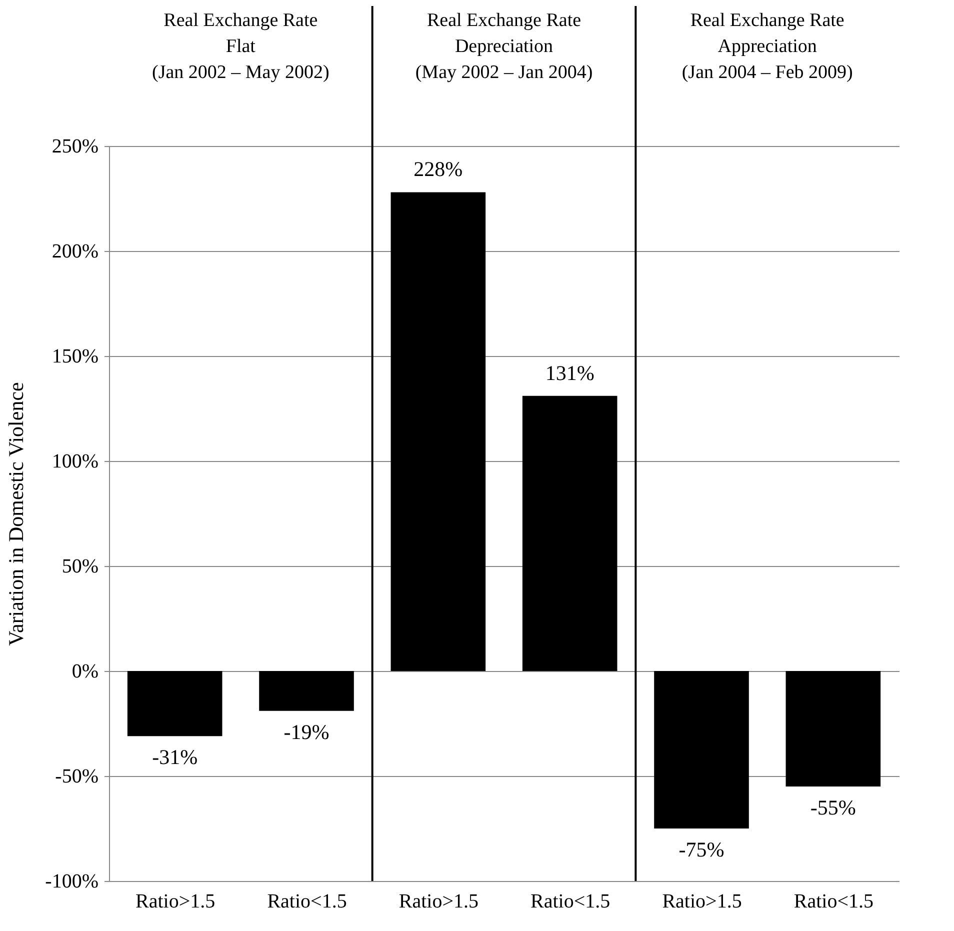  What do you see at coordinates (504, 46) in the screenshot?
I see `text: Real Exchange Rate Depreciation (May 2002 – Jan 2004)` at bounding box center [504, 46].